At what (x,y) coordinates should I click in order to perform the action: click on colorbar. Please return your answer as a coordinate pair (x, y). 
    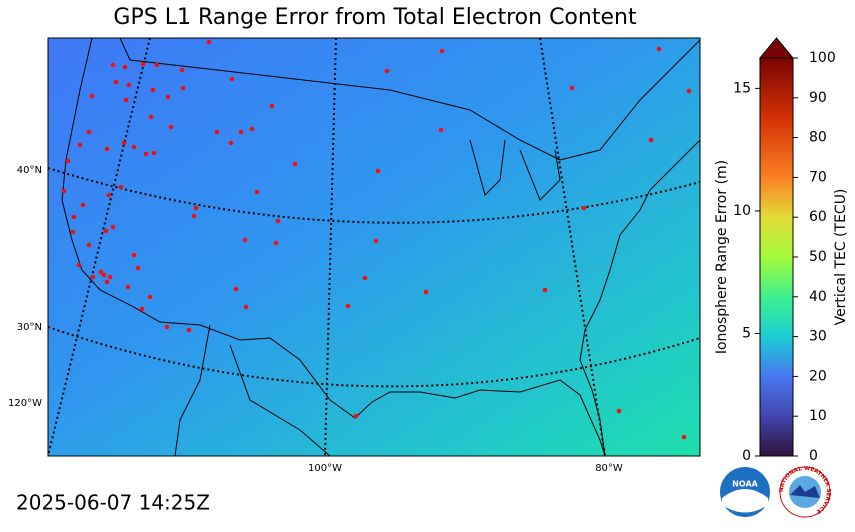
    Looking at the image, I should click on (776, 257).